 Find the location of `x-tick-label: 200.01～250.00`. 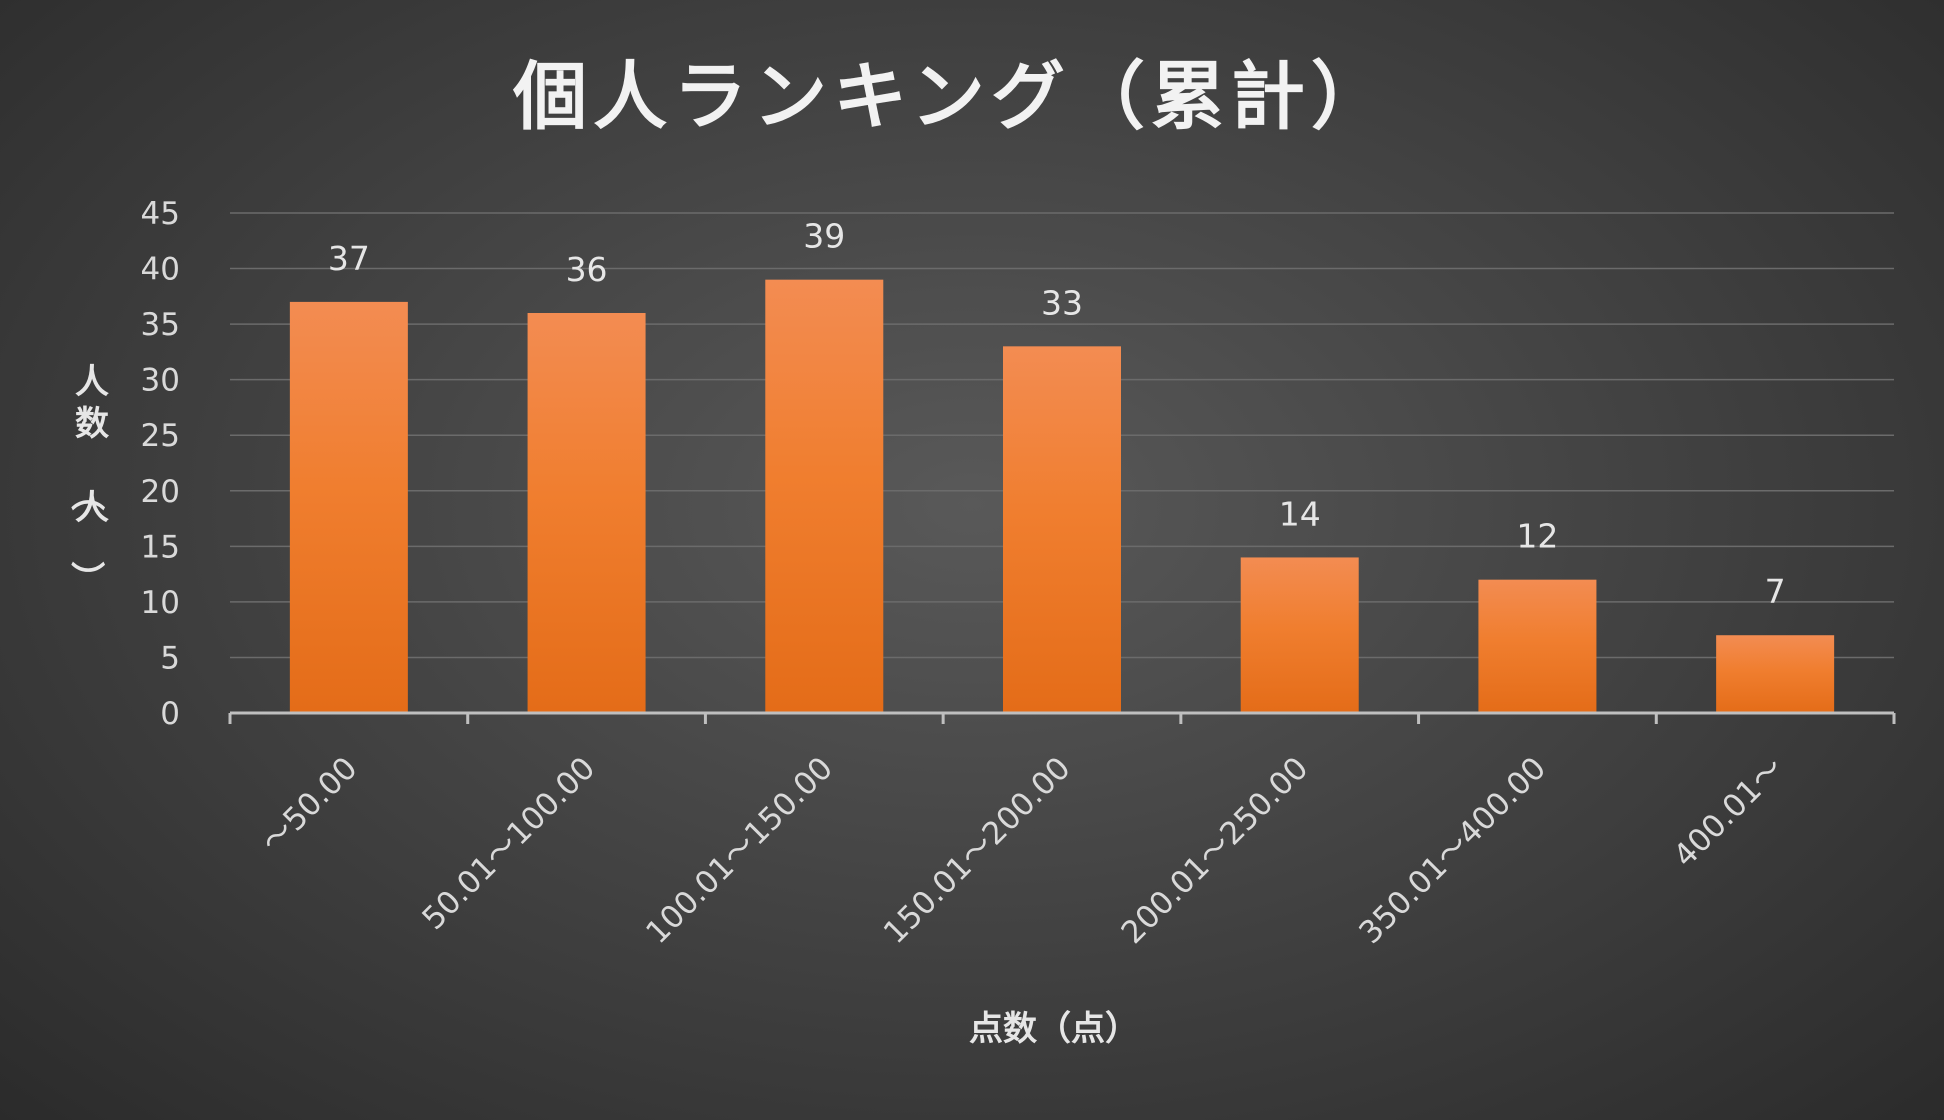

x-tick-label: 200.01～250.00 is located at coordinates (1215, 850).